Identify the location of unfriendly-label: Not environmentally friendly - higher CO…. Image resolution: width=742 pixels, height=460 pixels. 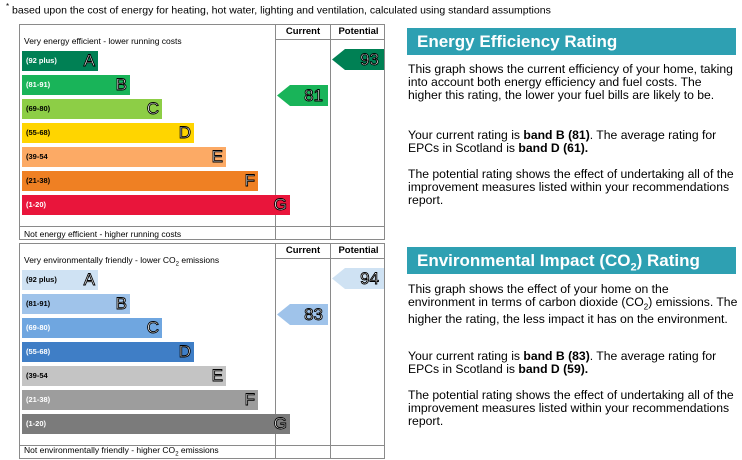
(121, 451).